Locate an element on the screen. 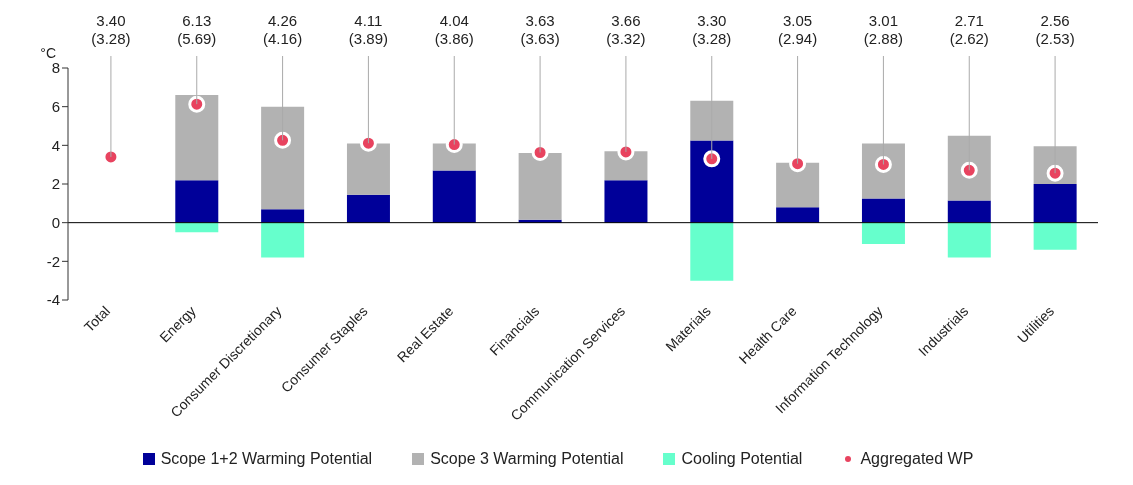 This screenshot has height=485, width=1133. y-tick-label: 2 is located at coordinates (55, 184).